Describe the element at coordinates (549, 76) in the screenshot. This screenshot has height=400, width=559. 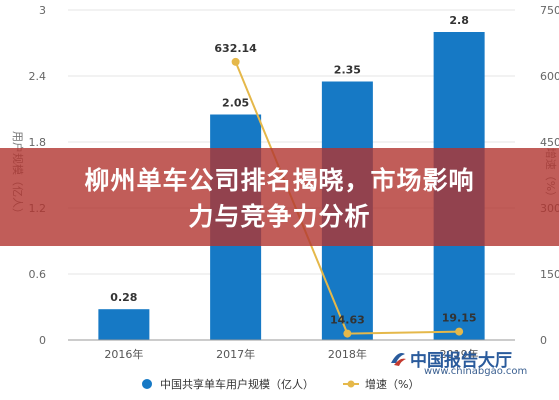
I see `y-right-tick-label: 600` at that location.